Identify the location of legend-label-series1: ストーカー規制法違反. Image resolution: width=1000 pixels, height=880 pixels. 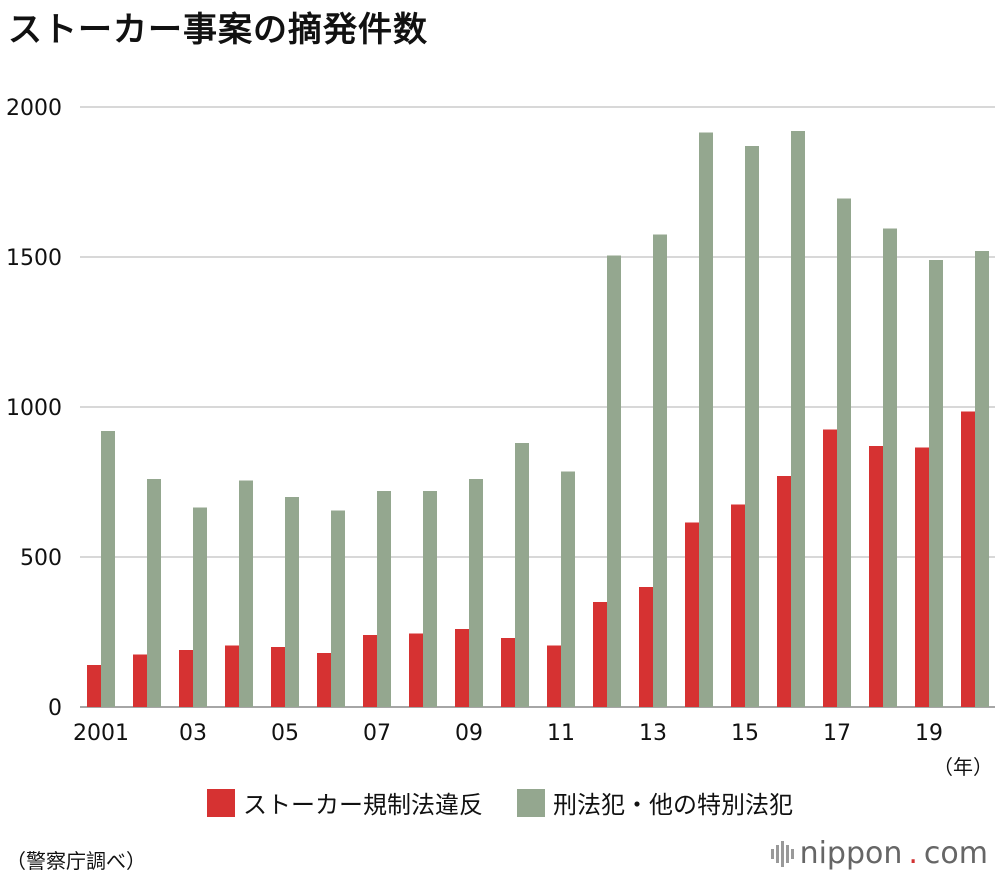
(363, 805).